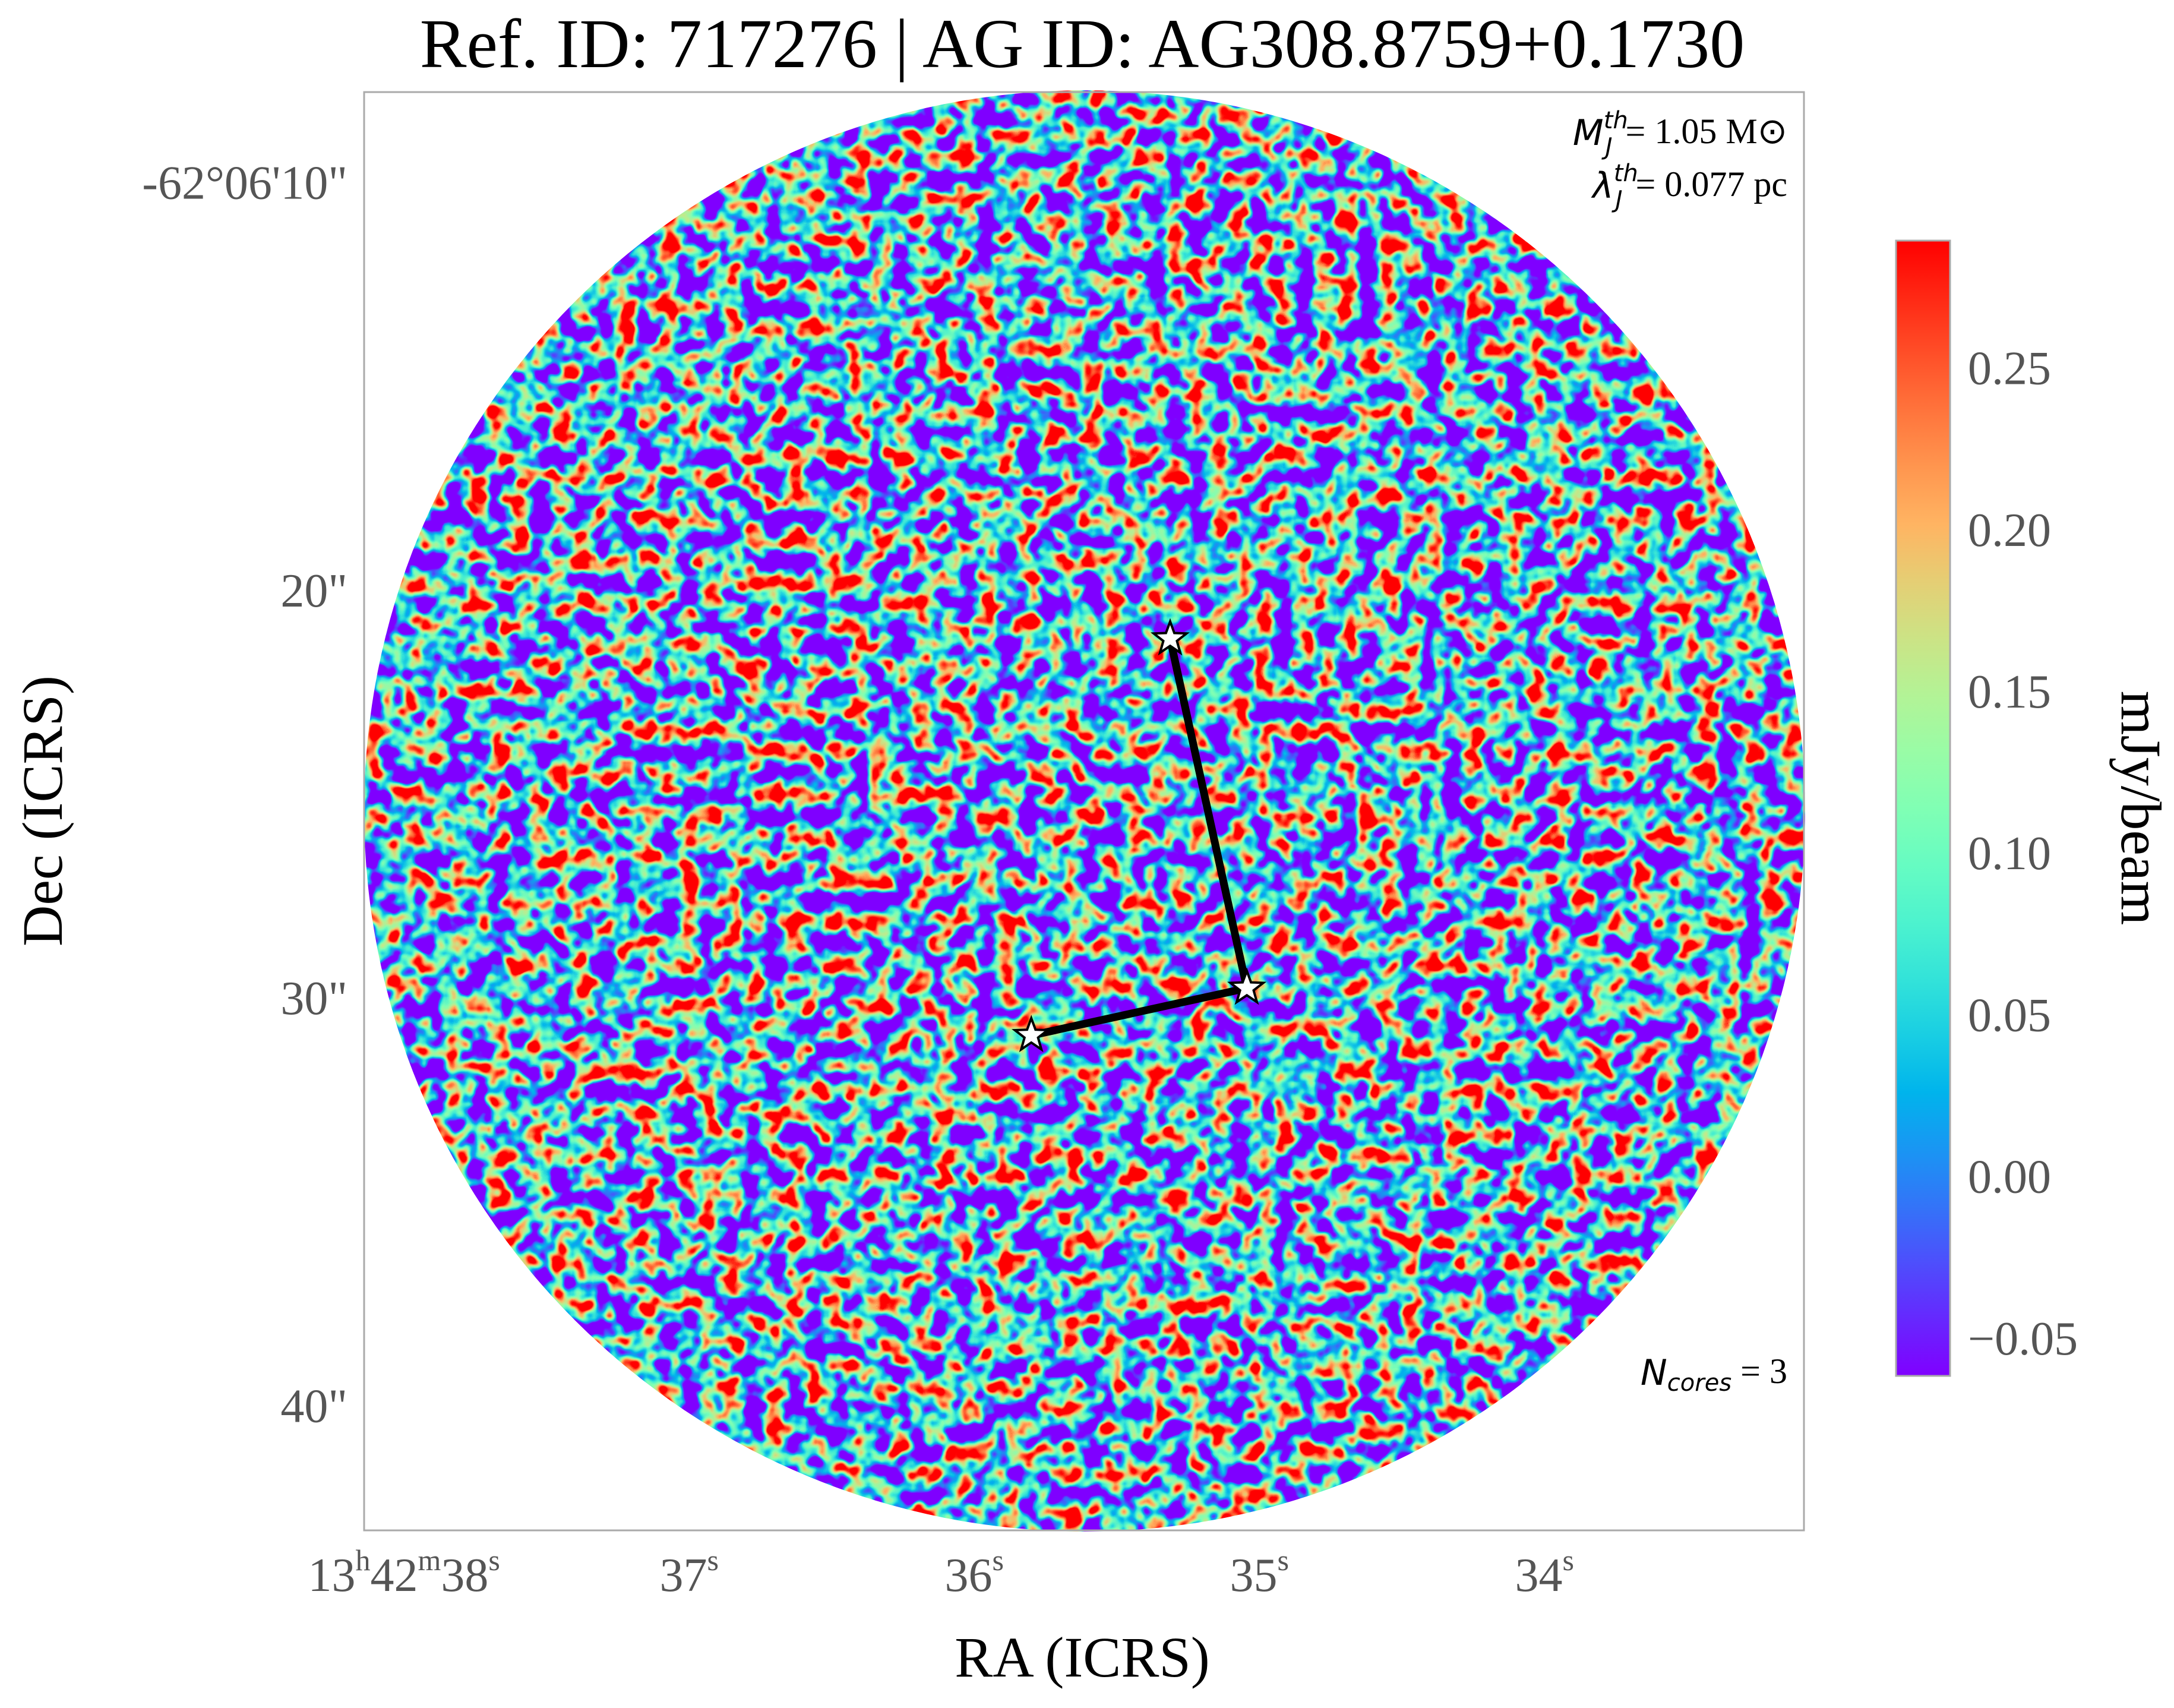 Image resolution: width=2174 pixels, height=1708 pixels. I want to click on colorbar, so click(1923, 808).